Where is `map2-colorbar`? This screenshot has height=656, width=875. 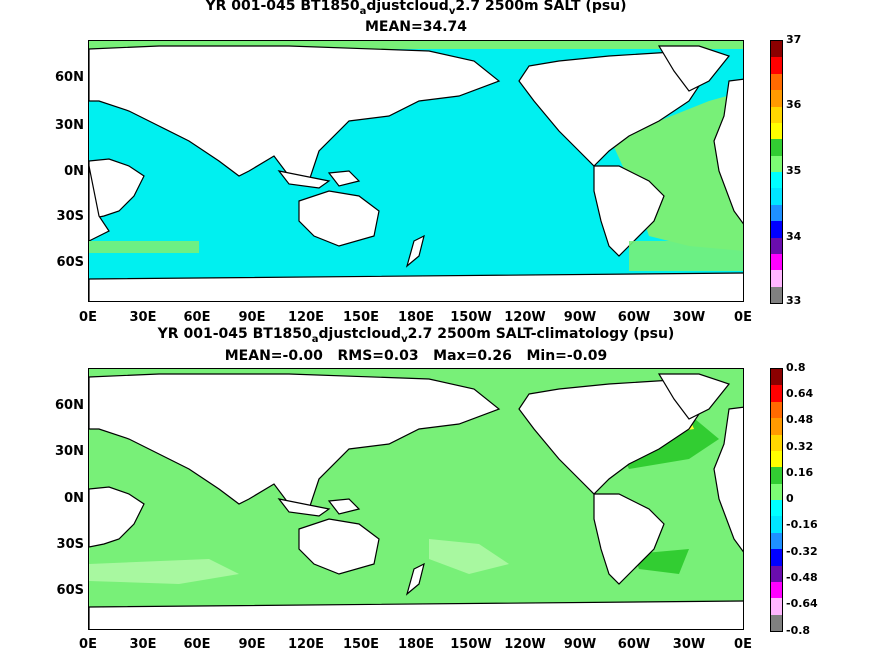
map2-colorbar is located at coordinates (776, 500).